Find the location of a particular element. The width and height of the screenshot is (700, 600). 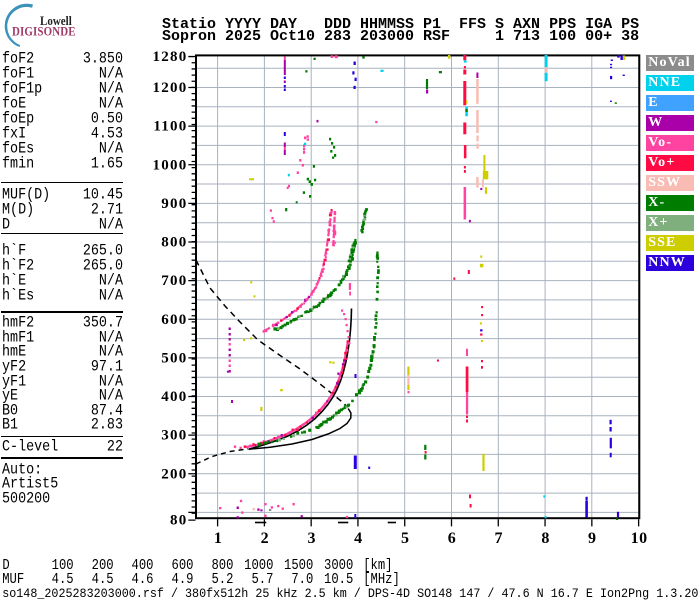

svg-text: 900 is located at coordinates (174, 204).